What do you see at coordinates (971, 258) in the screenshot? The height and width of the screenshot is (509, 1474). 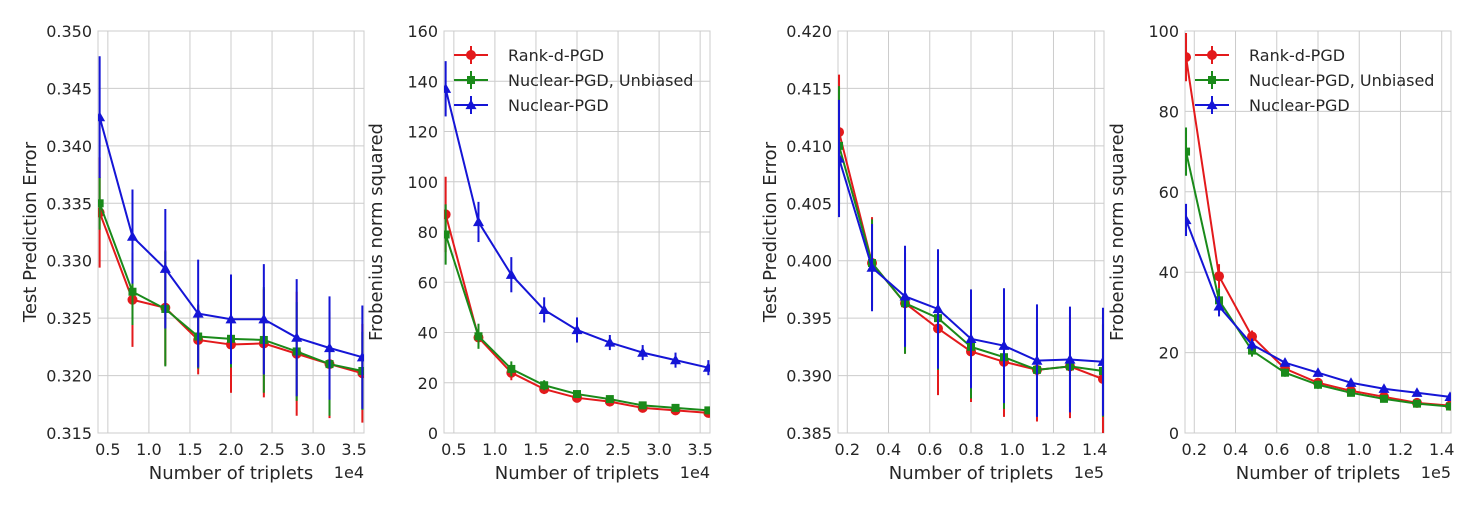 I see `series-nuclear-pgd` at bounding box center [971, 258].